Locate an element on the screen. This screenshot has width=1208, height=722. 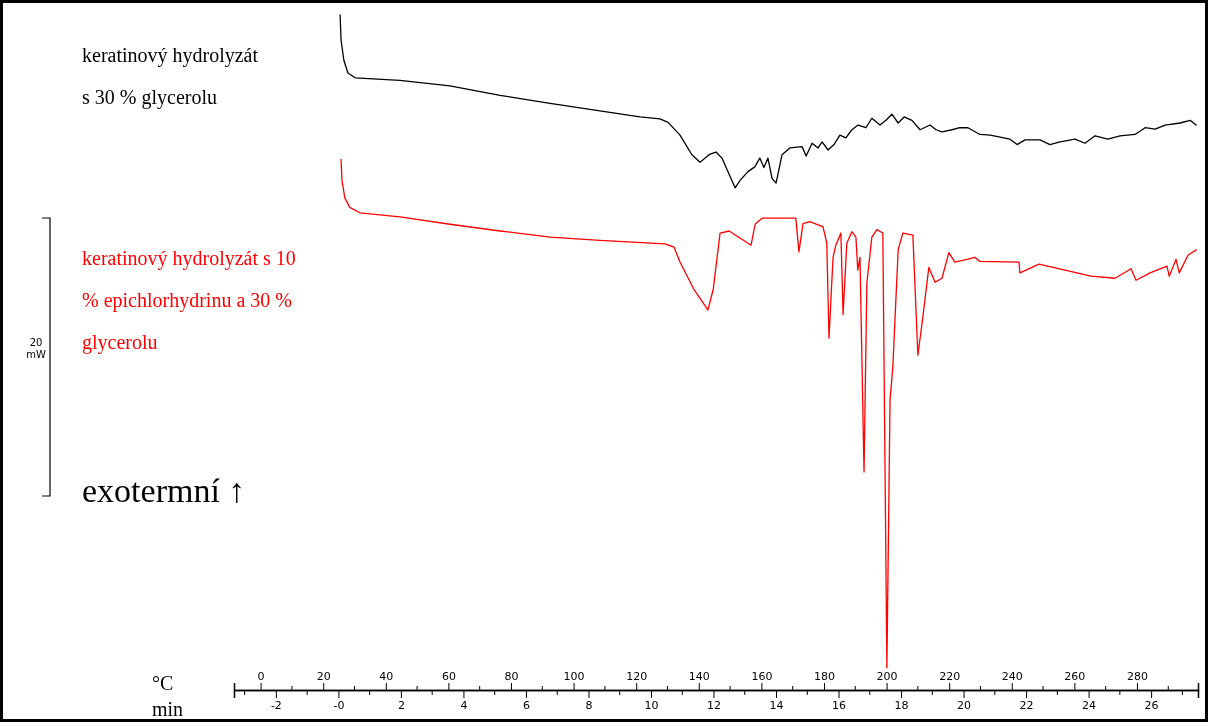
x-tick-label: 20 is located at coordinates (323, 676).